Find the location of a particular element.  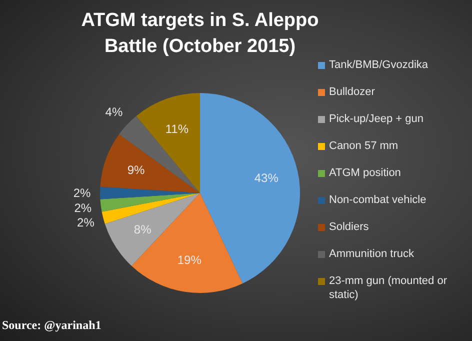

data-label: 9% is located at coordinates (136, 169).